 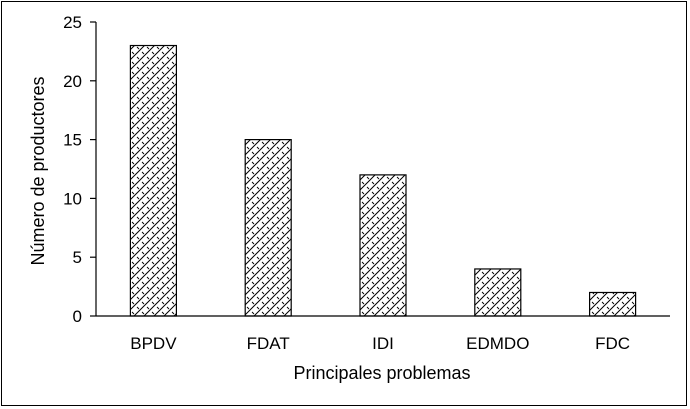 What do you see at coordinates (77, 257) in the screenshot?
I see `y-tick-label: 5` at bounding box center [77, 257].